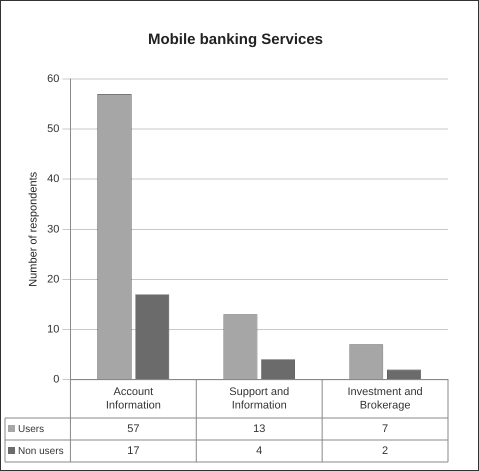  Describe the element at coordinates (34, 229) in the screenshot. I see `y-axis-title: Number of respondents` at that location.